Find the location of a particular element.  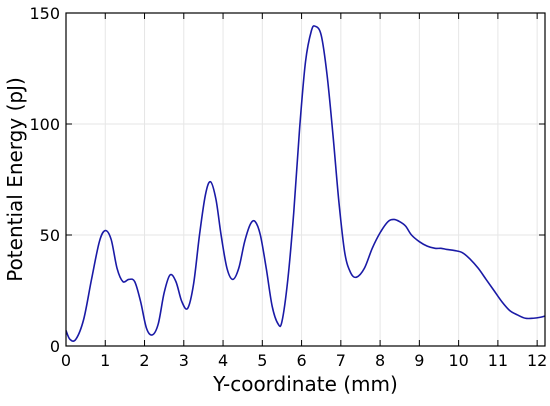

x-tick-labels: 0 1 2 3 4 5 6 7 8 9 10 11 12 is located at coordinates (304, 360).